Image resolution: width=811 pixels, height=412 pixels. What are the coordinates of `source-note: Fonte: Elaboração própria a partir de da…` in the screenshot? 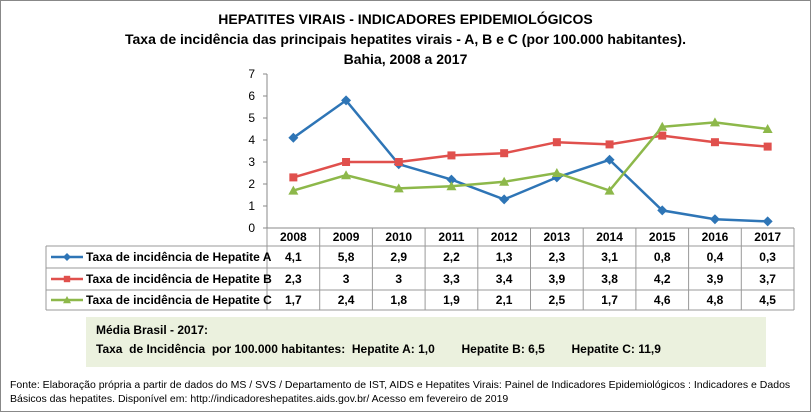 It's located at (400, 392).